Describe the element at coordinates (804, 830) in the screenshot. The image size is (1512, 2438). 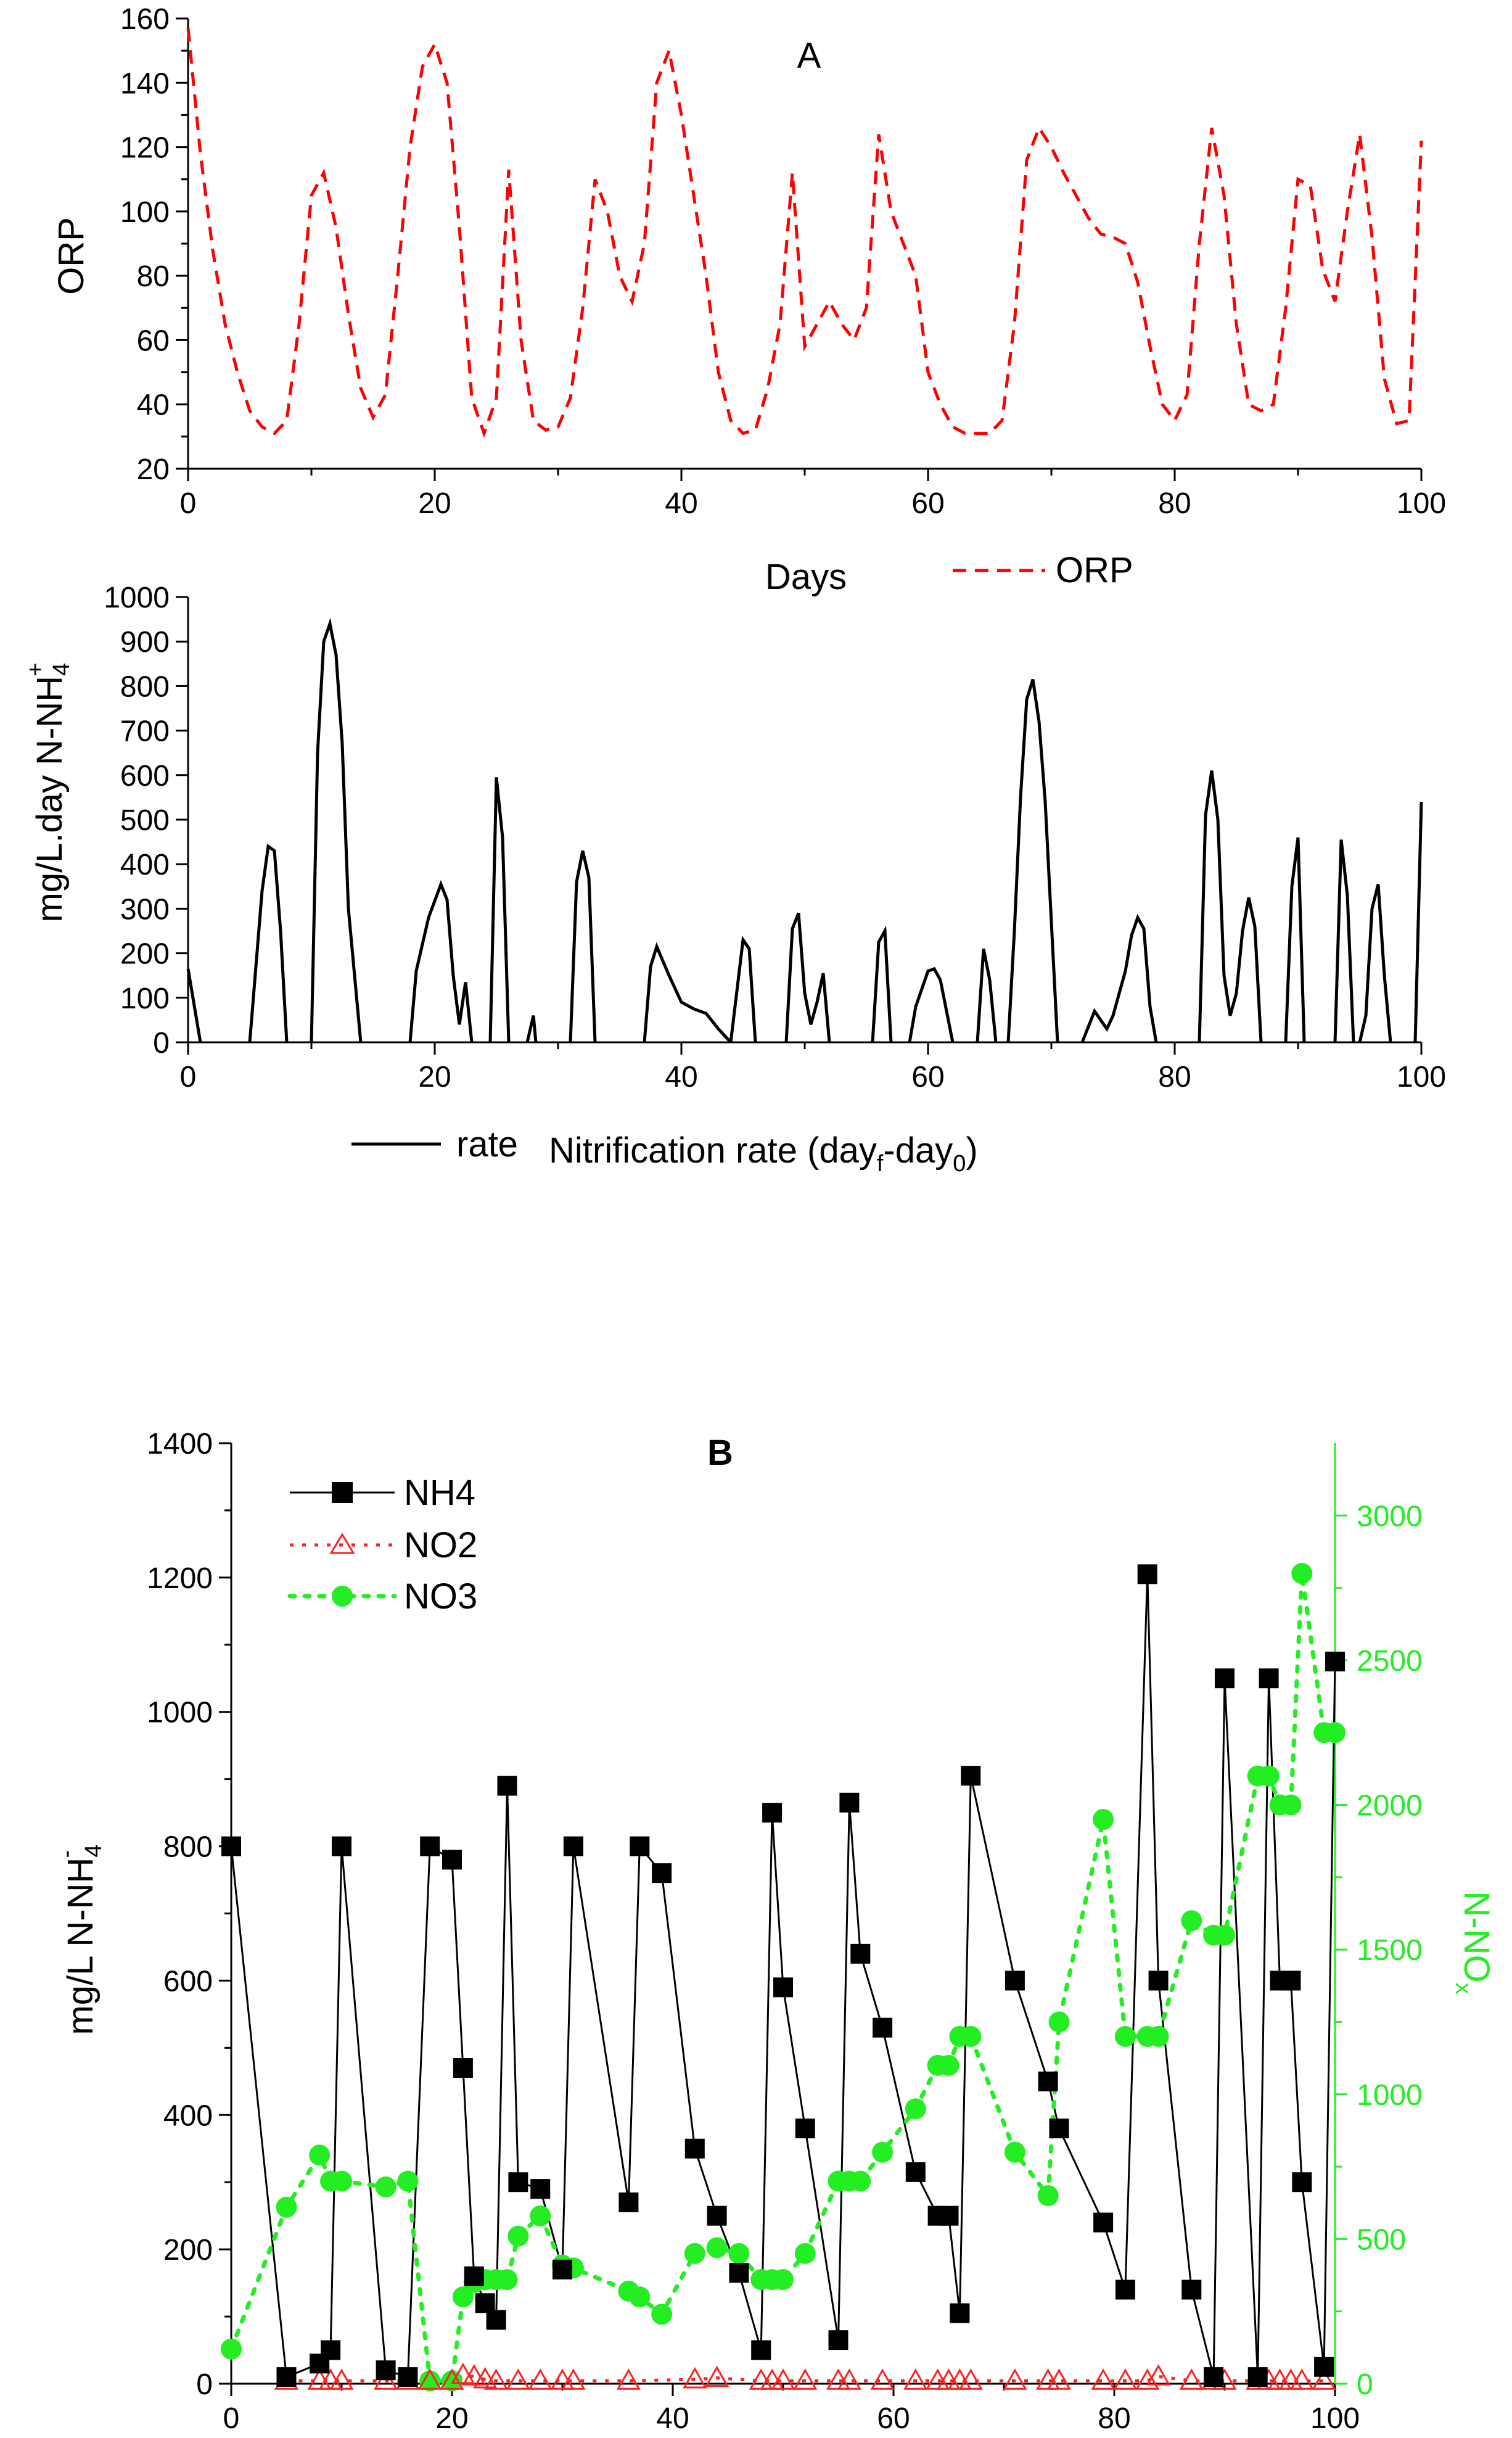
I see `rate-series-line` at that location.